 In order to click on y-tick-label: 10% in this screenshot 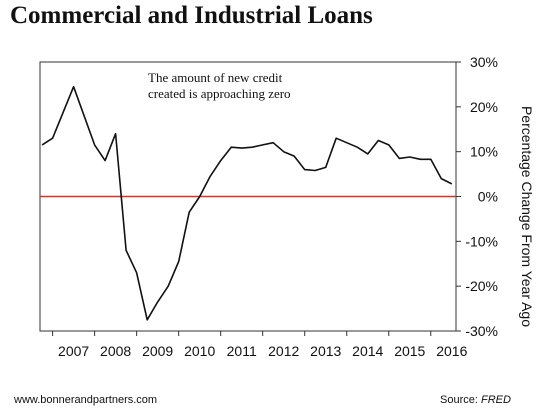, I will do `click(484, 152)`.